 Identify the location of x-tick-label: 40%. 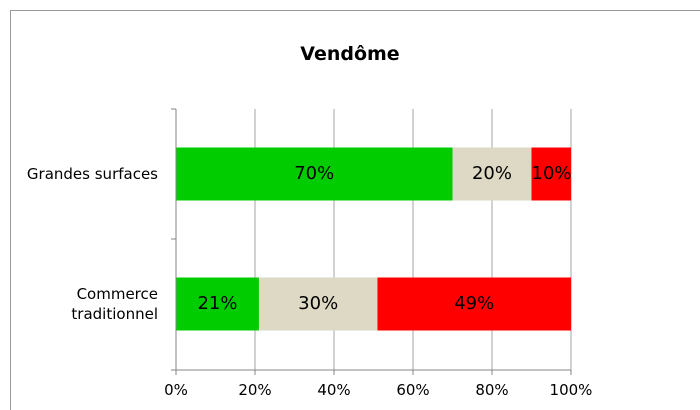
(334, 390).